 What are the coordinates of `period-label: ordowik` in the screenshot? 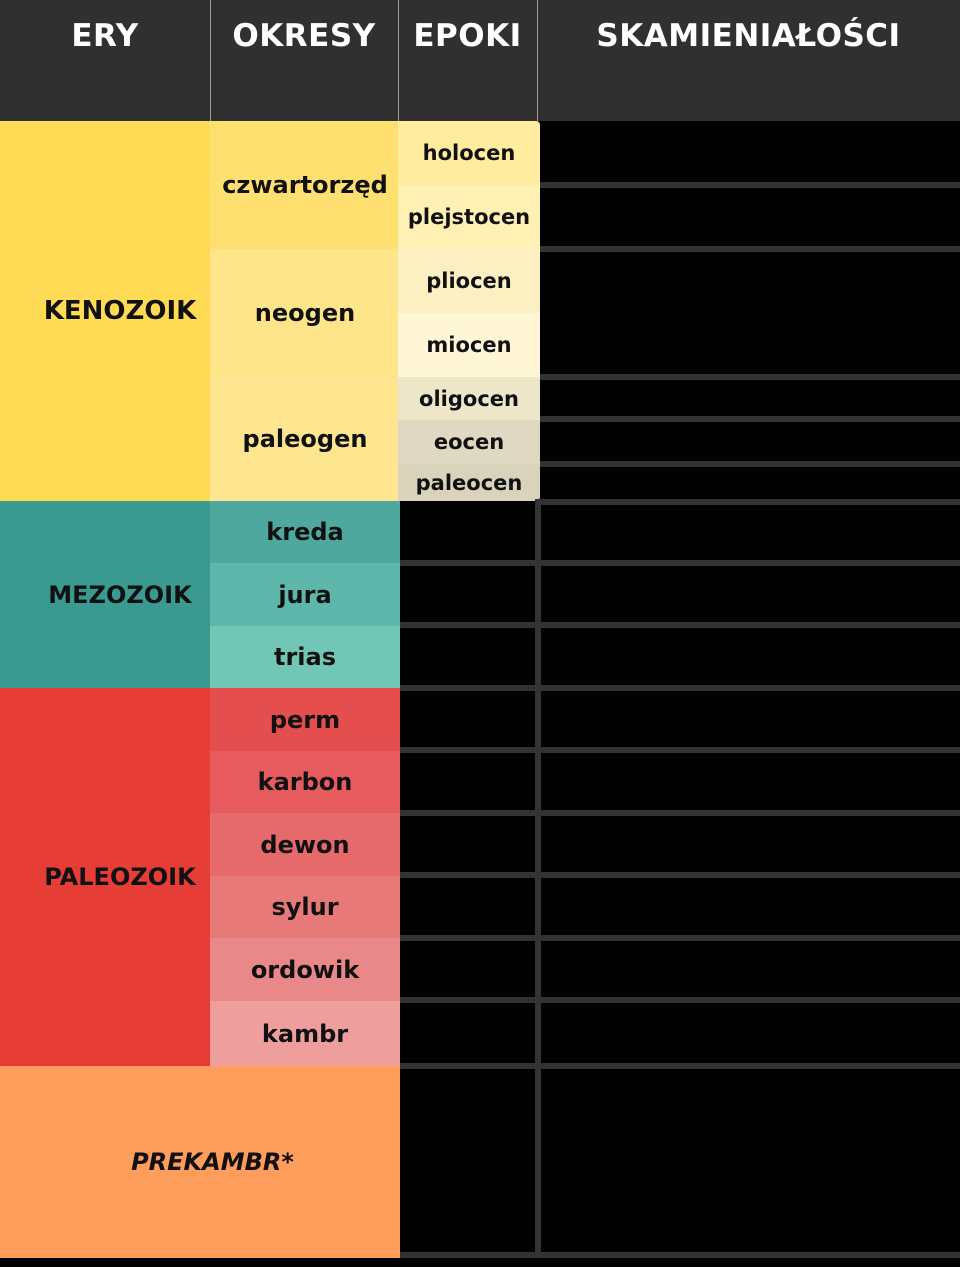 It's located at (305, 969).